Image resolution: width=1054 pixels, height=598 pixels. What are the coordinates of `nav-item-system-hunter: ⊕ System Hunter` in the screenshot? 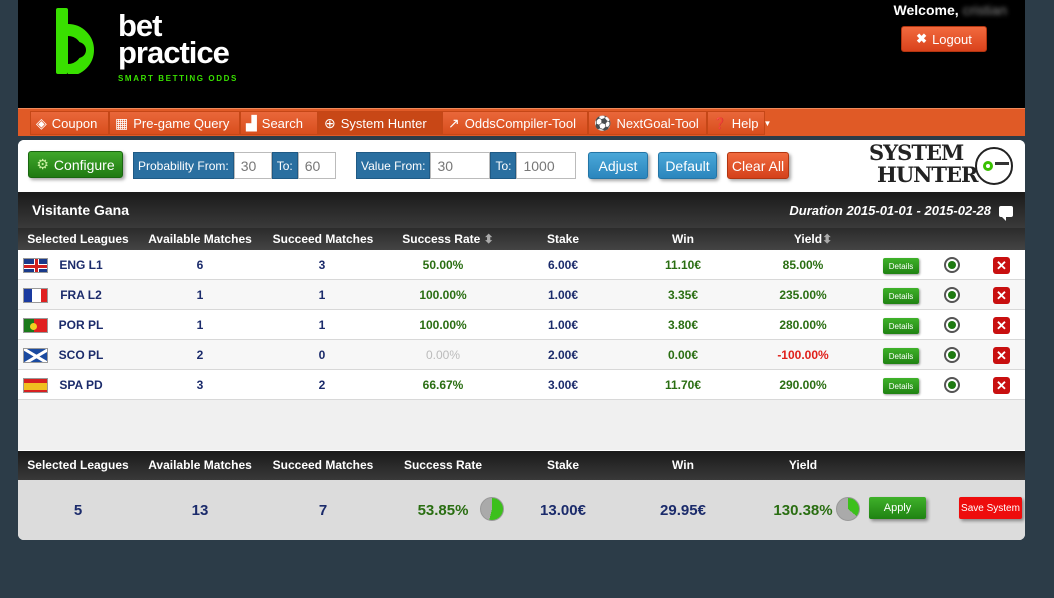 It's located at (380, 123).